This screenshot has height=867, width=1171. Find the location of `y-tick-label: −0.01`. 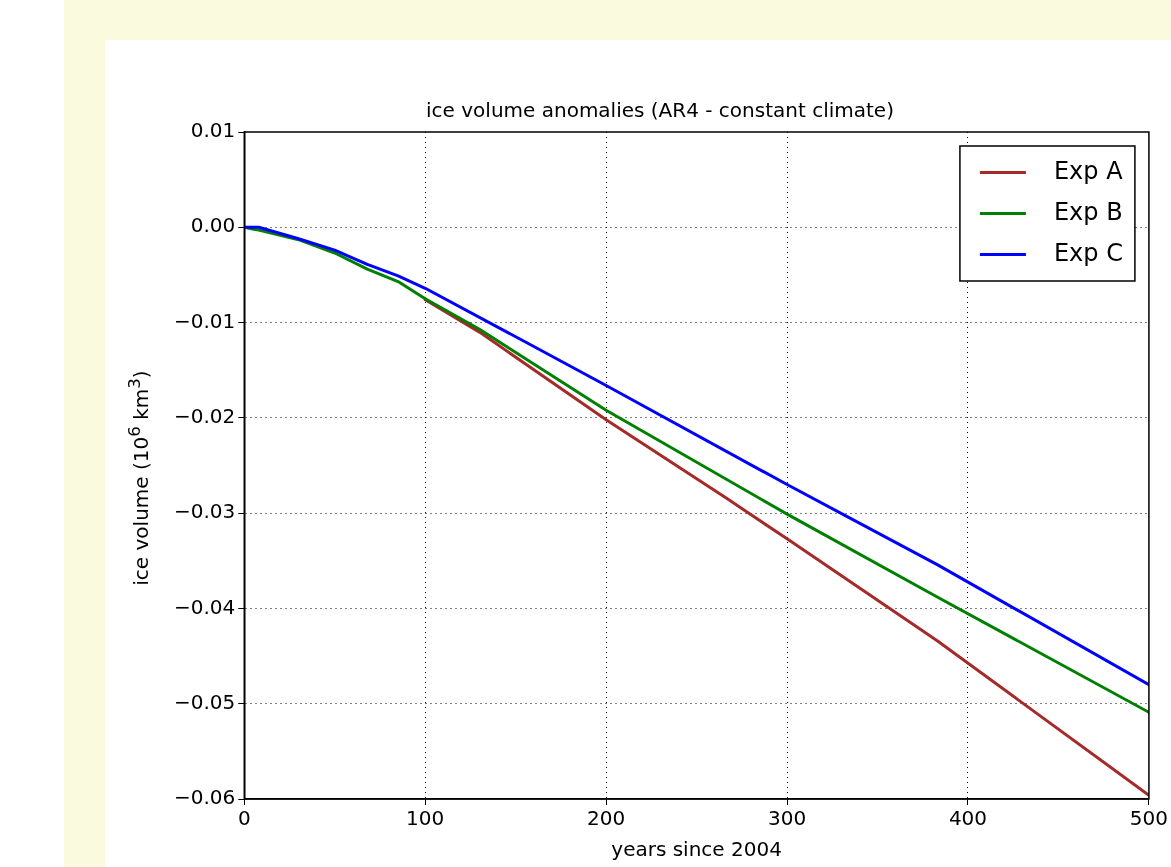

y-tick-label: −0.01 is located at coordinates (204, 320).